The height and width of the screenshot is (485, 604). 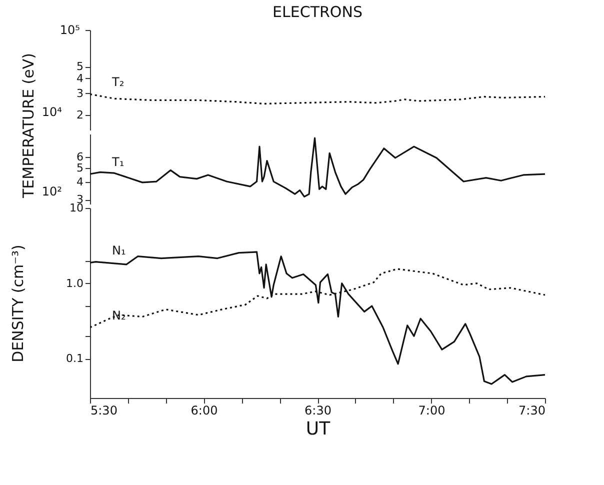 I want to click on x-tick-label: 7:00, so click(x=432, y=411).